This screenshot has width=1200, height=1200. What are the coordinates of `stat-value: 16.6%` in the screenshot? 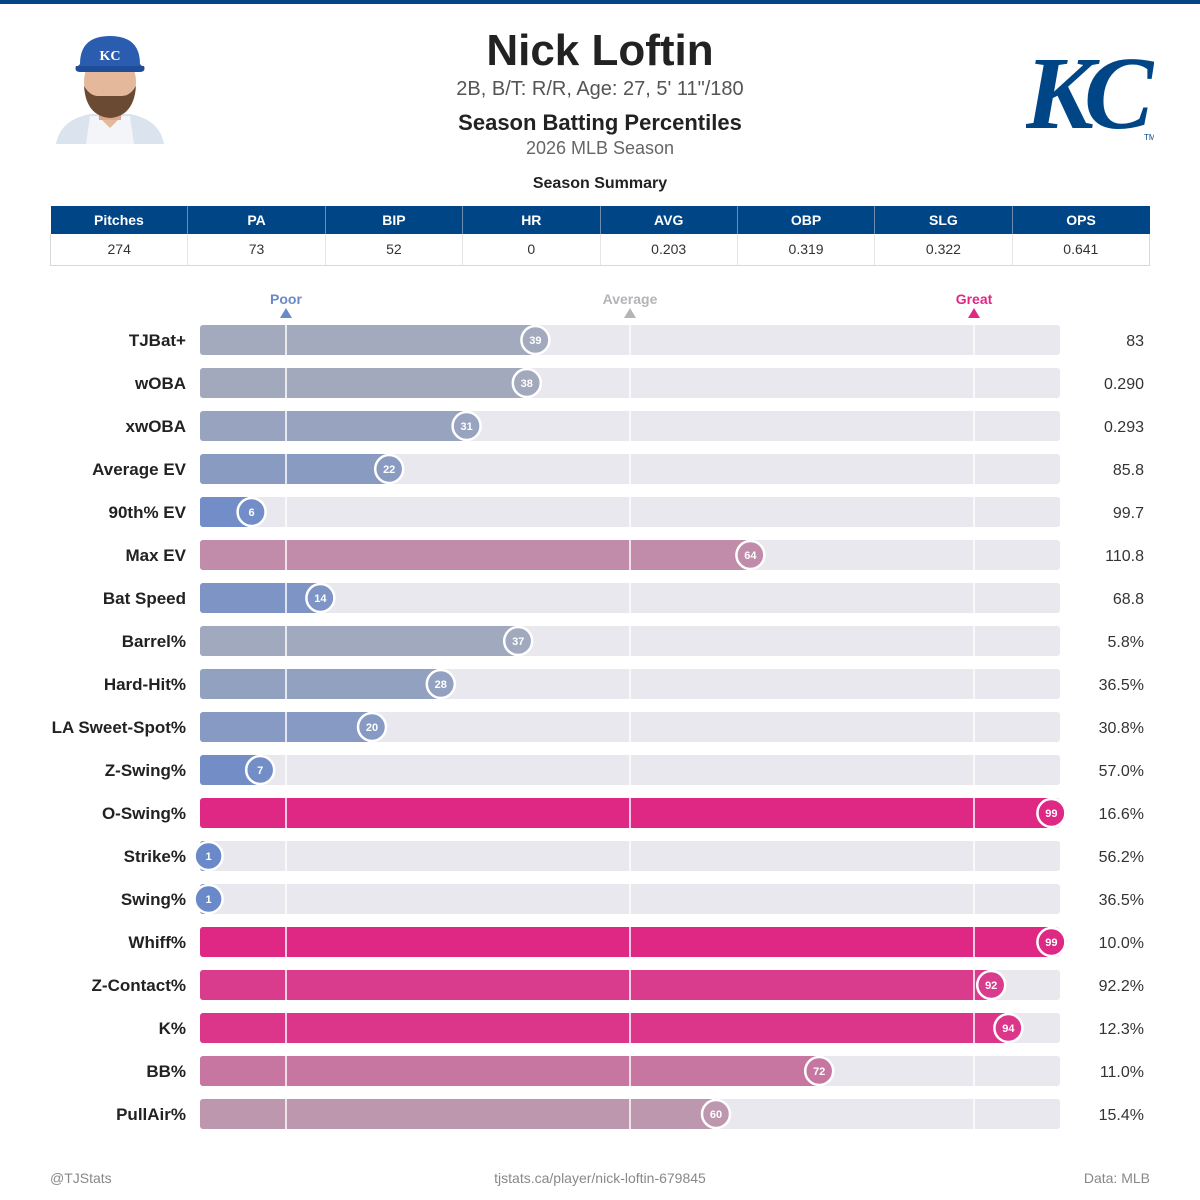 It's located at (1121, 814).